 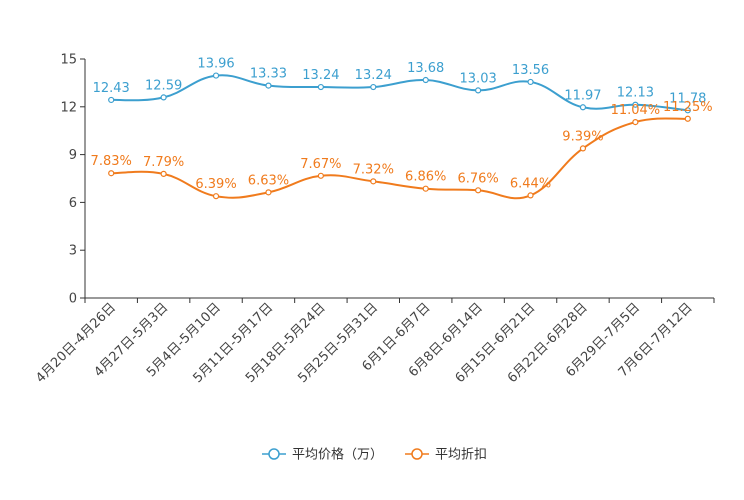 I want to click on legend-item-avg-discount: 平均折扣, so click(x=446, y=455).